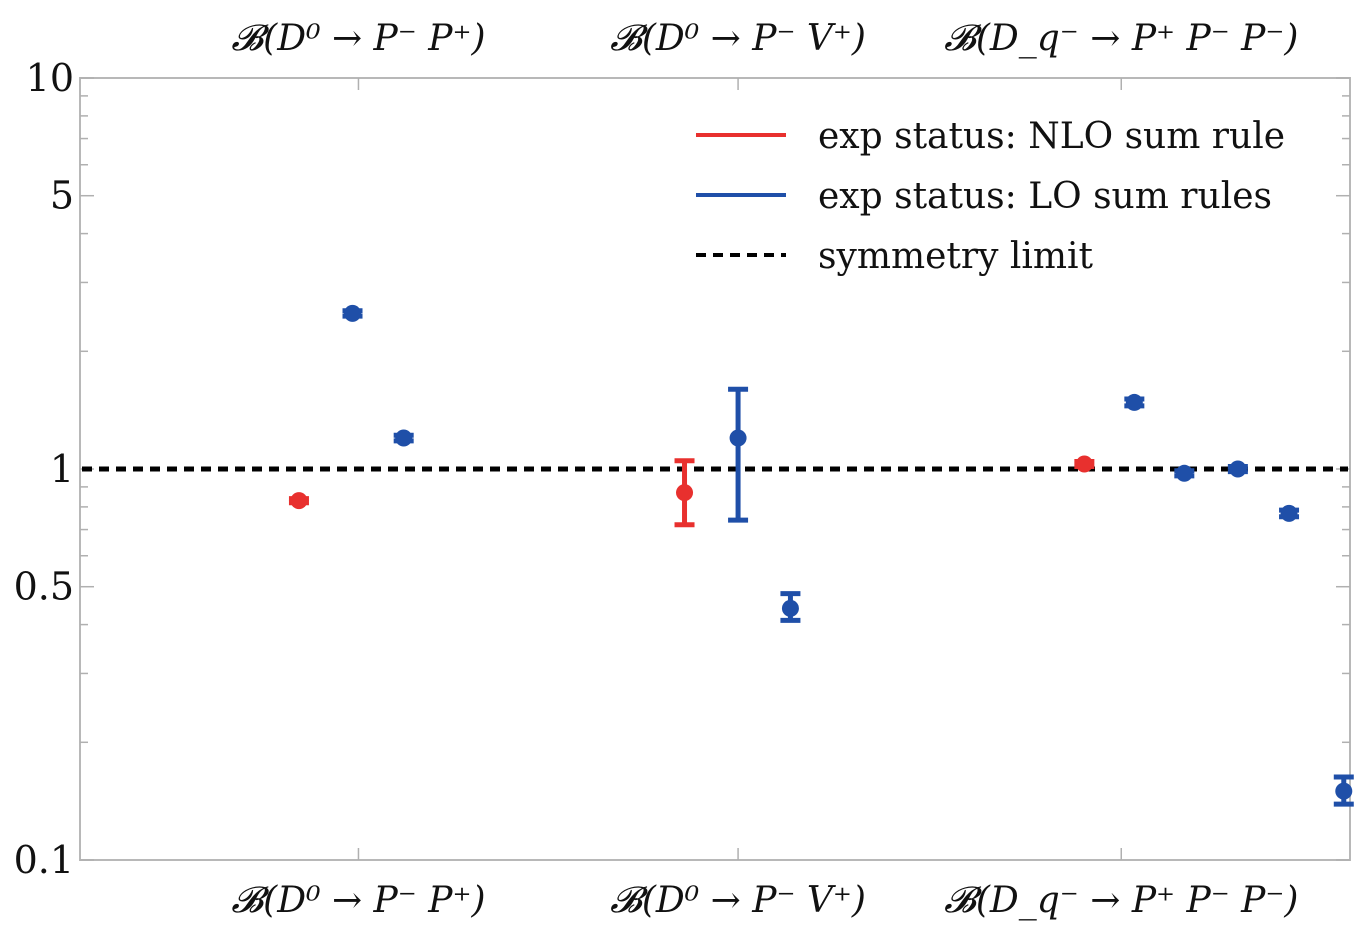  I want to click on y-tick-label: 0.1, so click(44, 860).